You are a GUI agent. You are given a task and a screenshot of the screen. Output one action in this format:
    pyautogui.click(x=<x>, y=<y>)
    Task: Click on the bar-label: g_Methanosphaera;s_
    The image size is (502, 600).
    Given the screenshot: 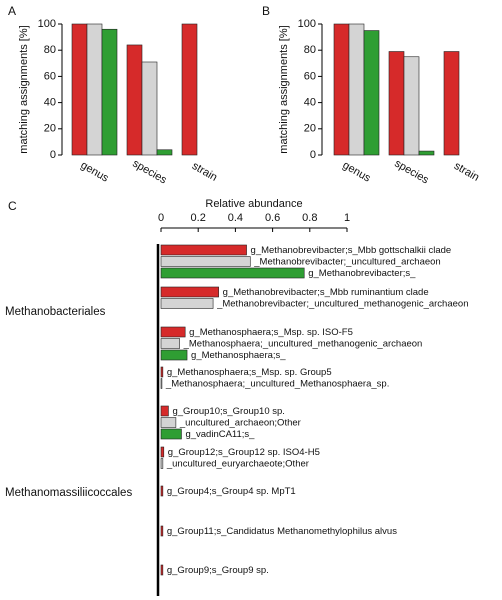 What is the action you would take?
    pyautogui.click(x=238, y=355)
    